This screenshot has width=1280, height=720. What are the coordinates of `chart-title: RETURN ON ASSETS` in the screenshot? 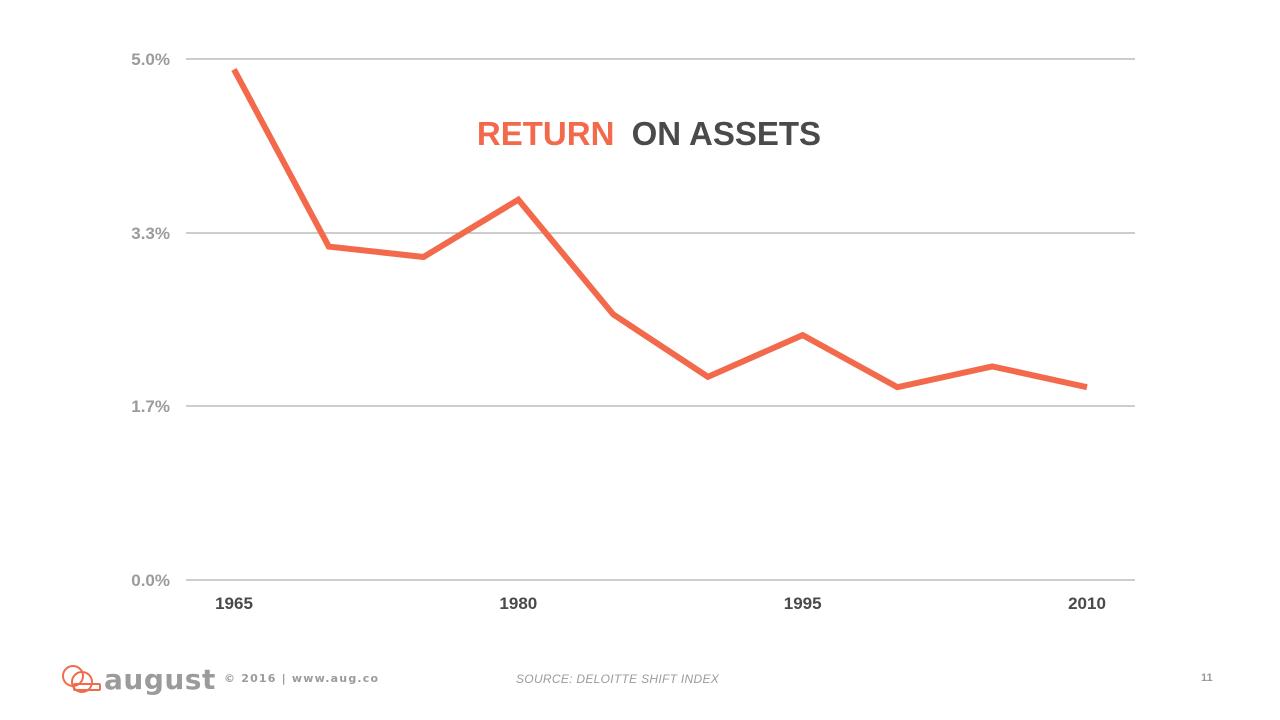 It's located at (649, 133).